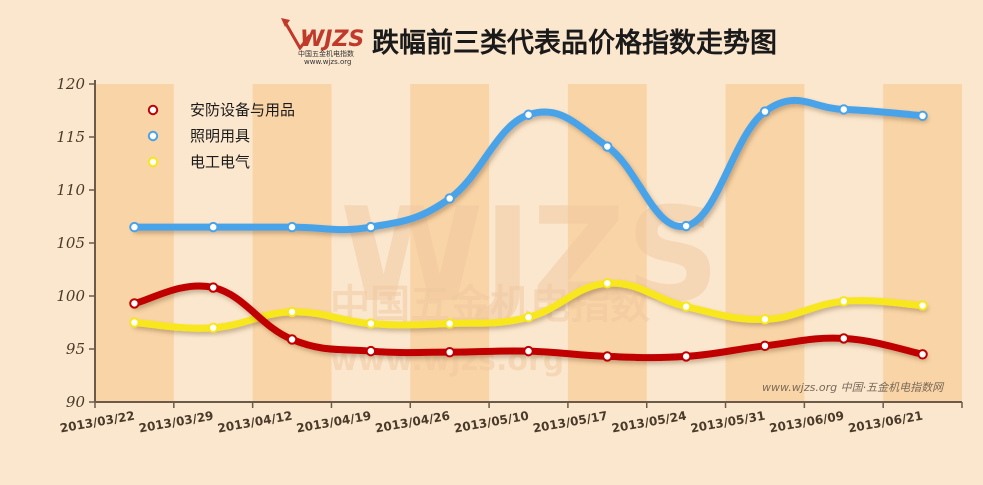  I want to click on logo-text: WJZS, so click(332, 39).